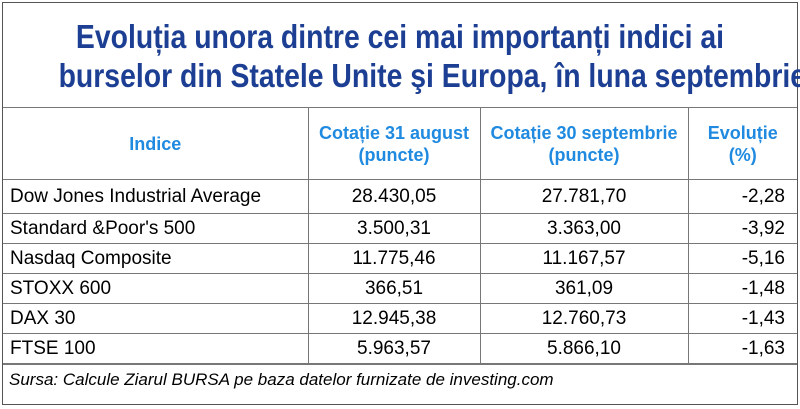 This screenshot has width=800, height=409. Describe the element at coordinates (742, 132) in the screenshot. I see `header-evo-label: Evoluție` at that location.